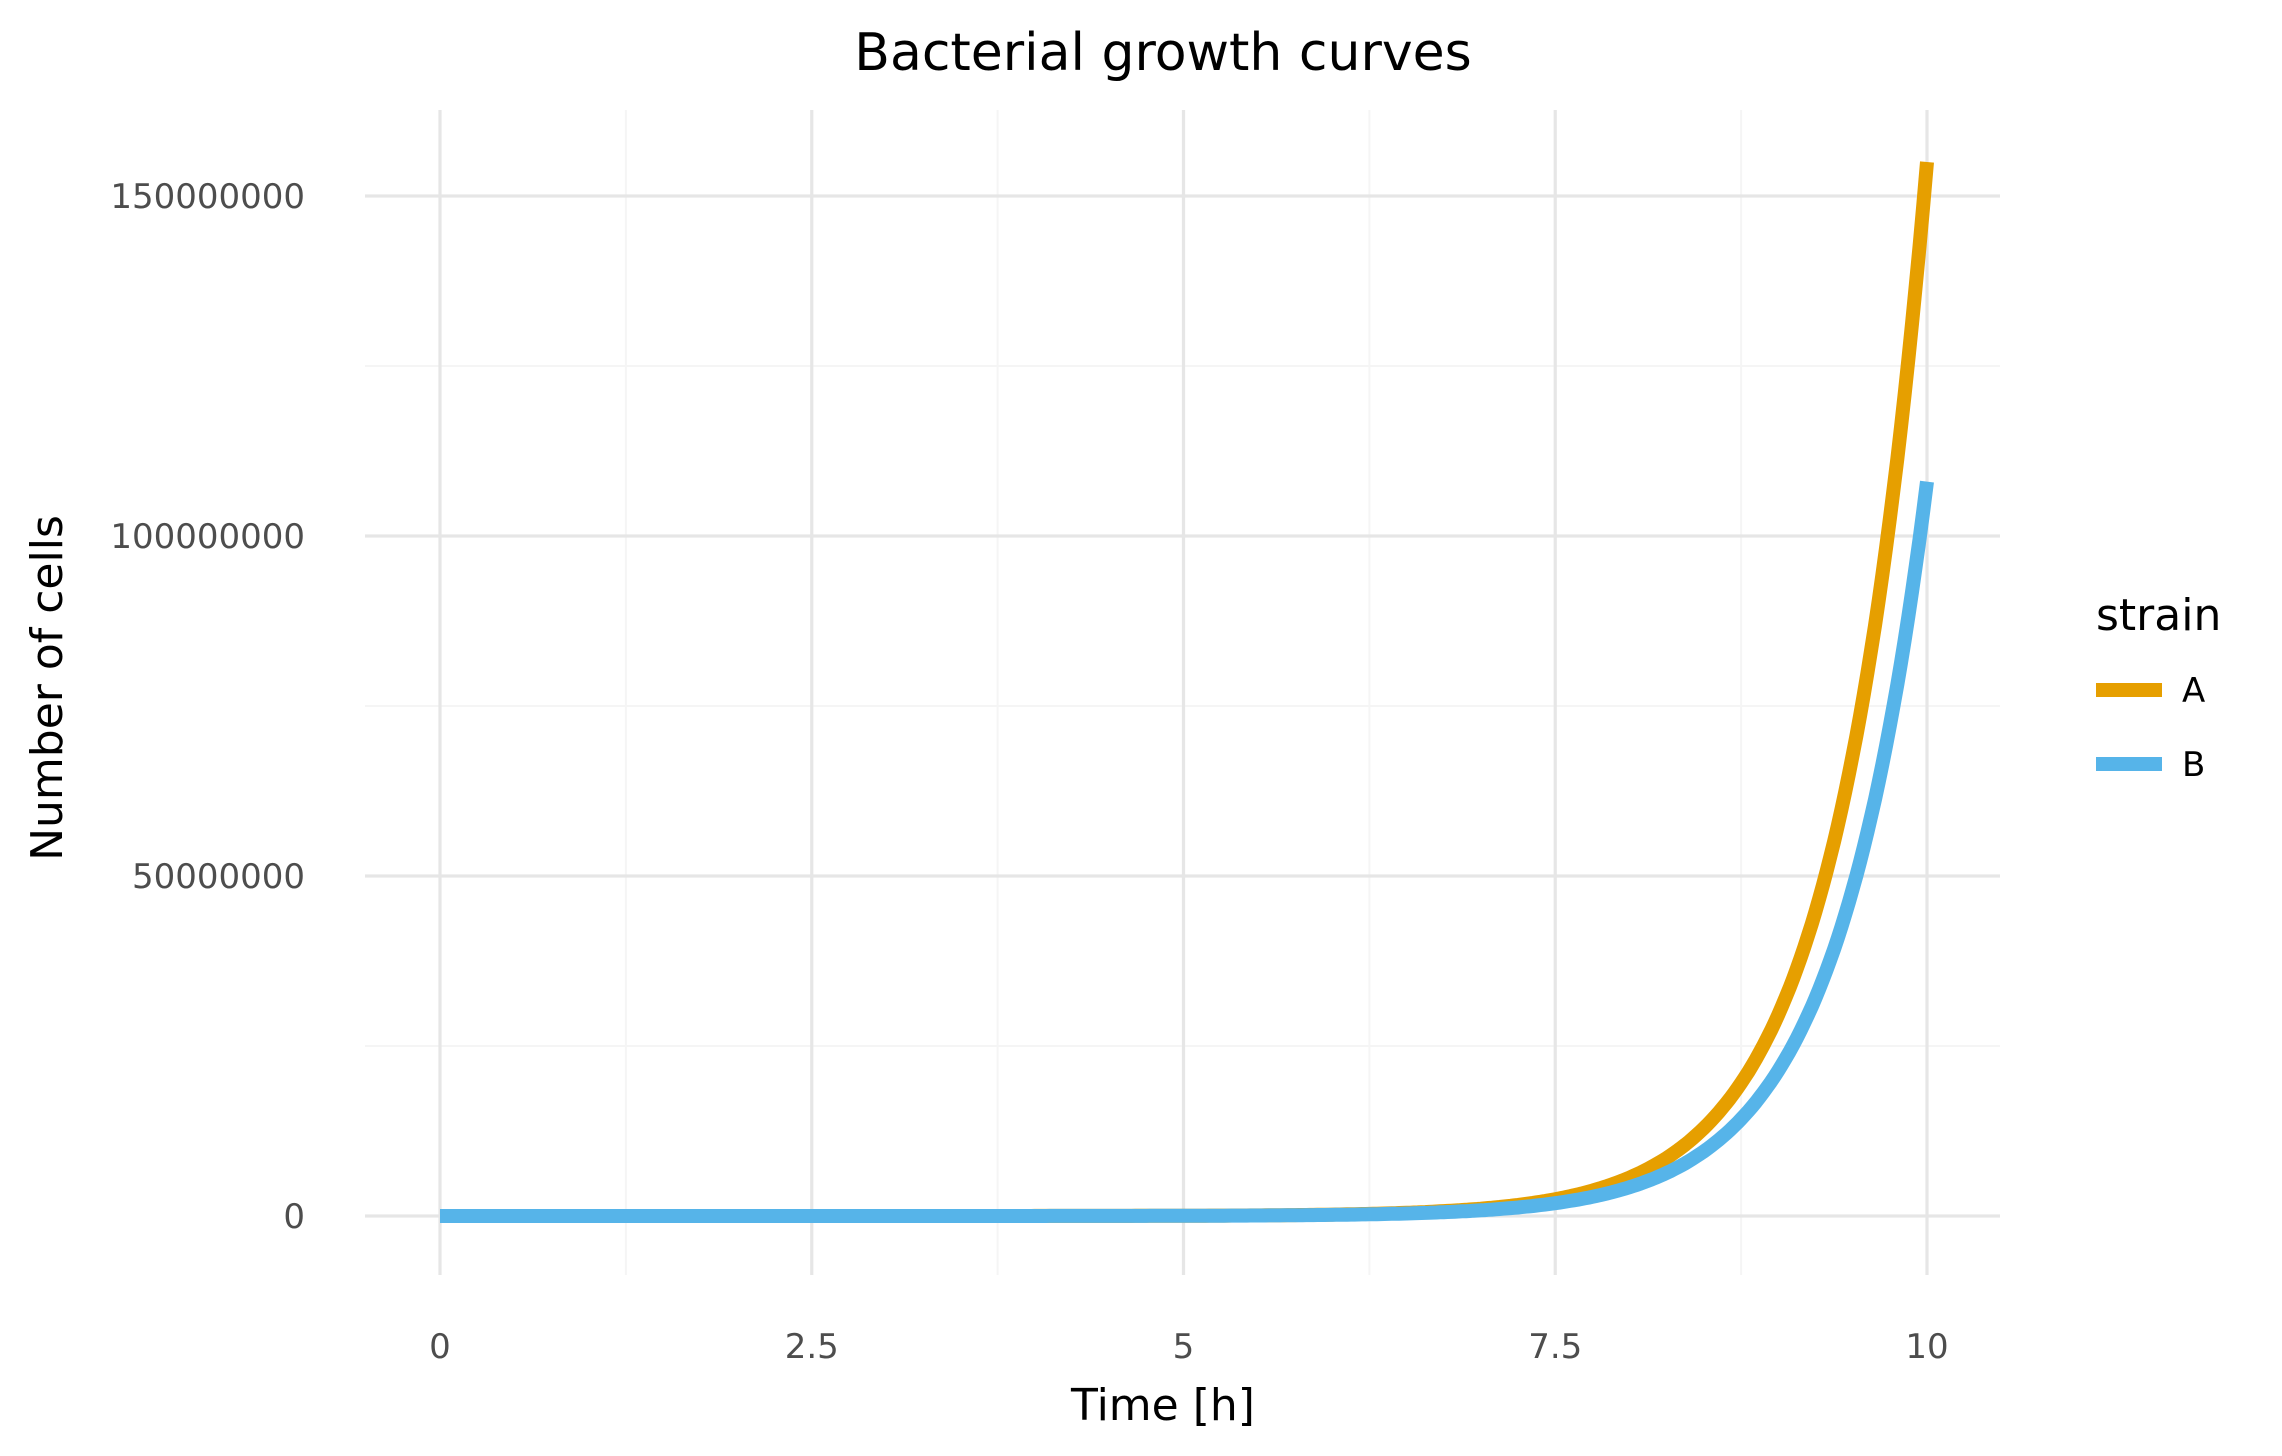 The height and width of the screenshot is (1456, 2282). Describe the element at coordinates (2158, 615) in the screenshot. I see `legend-title: strain` at that location.